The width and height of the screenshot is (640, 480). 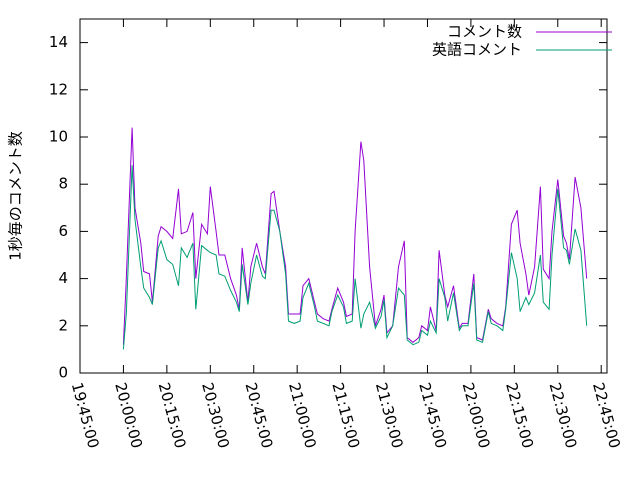 I want to click on x-tick-label: 21:45:00, so click(x=432, y=416).